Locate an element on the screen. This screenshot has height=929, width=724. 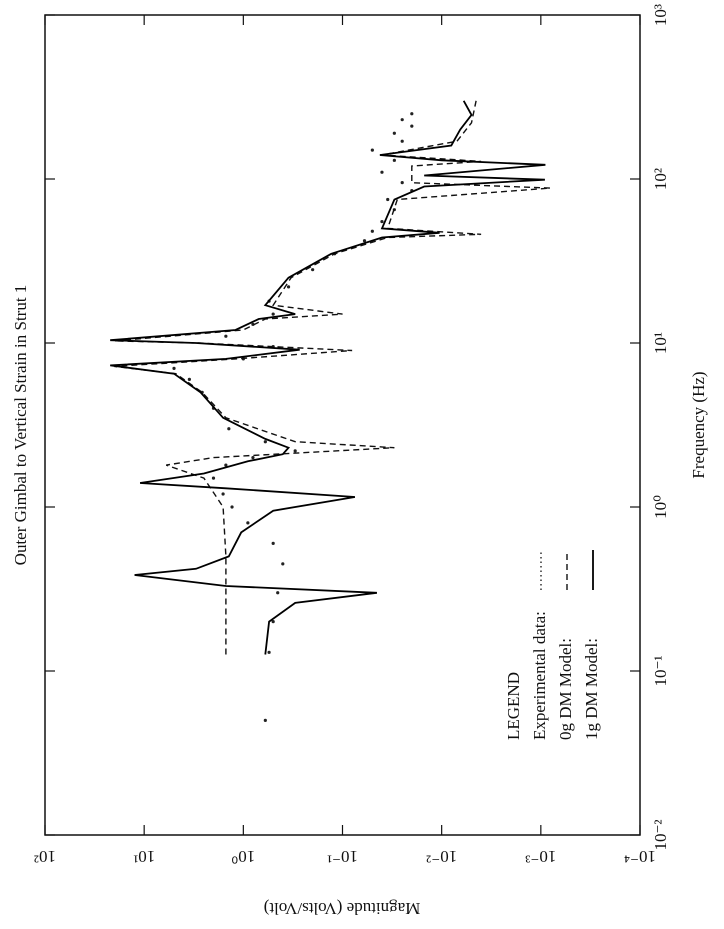
y-tick-label: 10⁻³ is located at coordinates (540, 856).